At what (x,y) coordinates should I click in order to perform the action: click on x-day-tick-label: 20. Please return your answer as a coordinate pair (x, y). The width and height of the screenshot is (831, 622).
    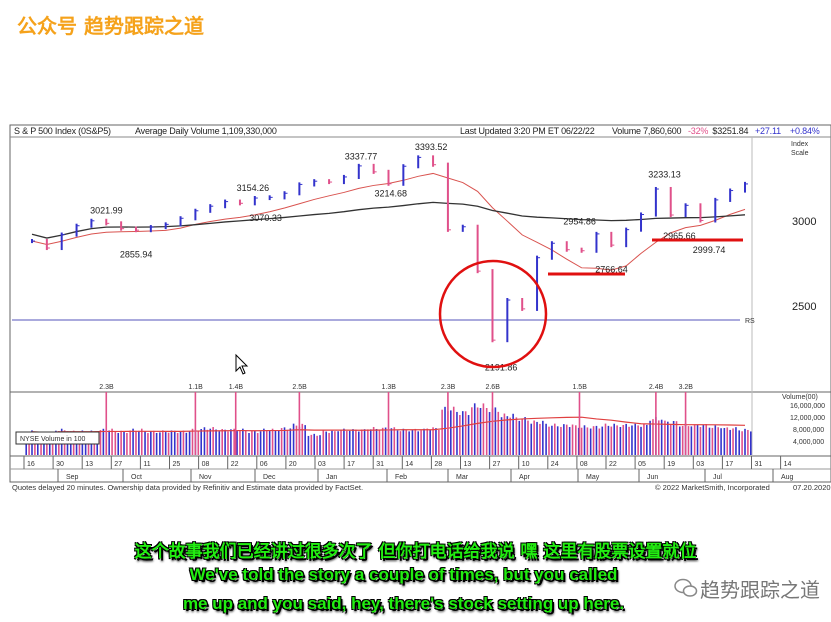
    Looking at the image, I should click on (293, 464).